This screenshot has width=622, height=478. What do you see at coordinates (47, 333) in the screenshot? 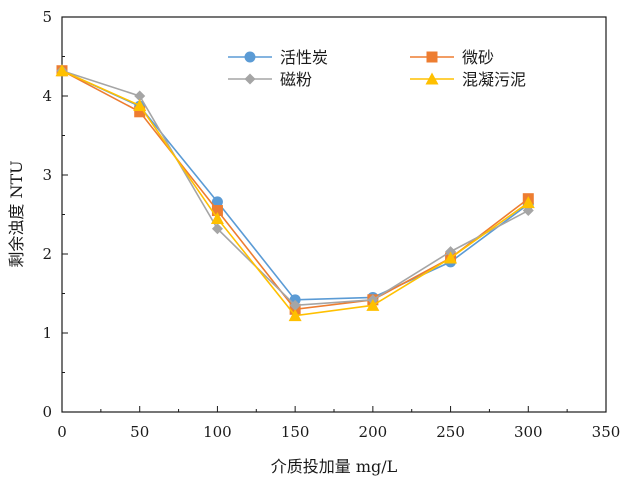
I see `y-tick-label: 1` at bounding box center [47, 333].